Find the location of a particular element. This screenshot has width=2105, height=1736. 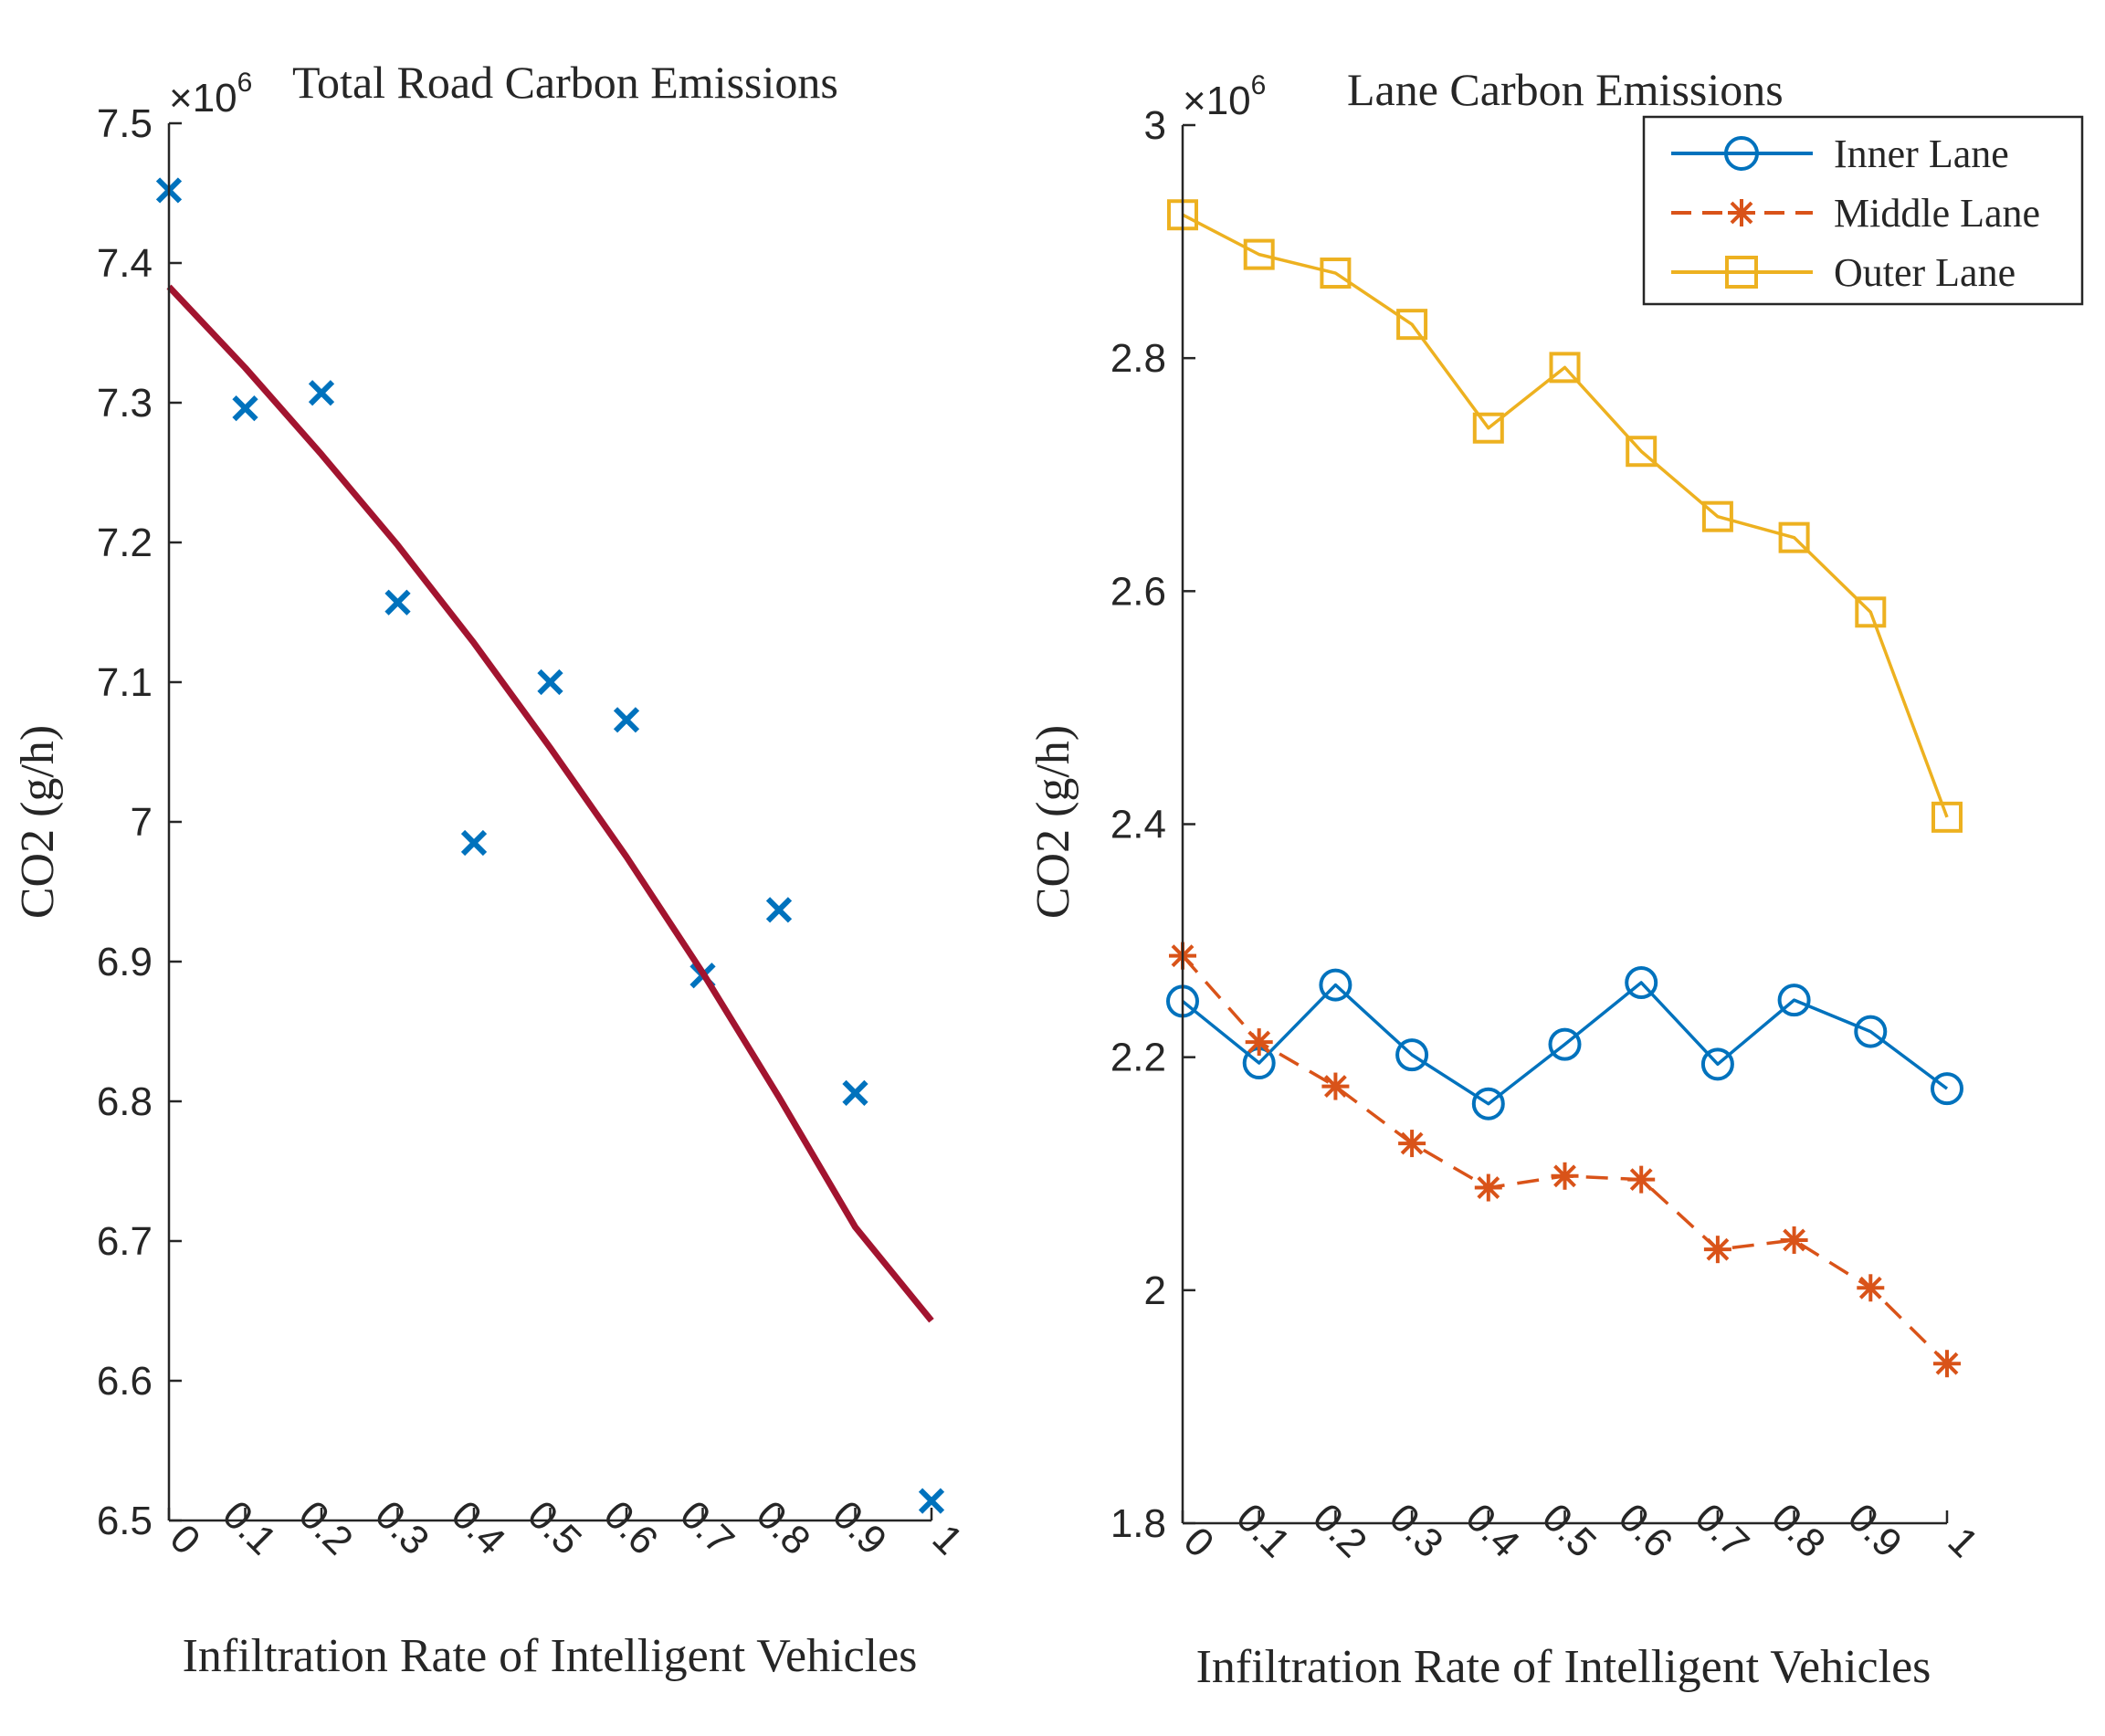

y-tick-label: 7.2 is located at coordinates (125, 543).